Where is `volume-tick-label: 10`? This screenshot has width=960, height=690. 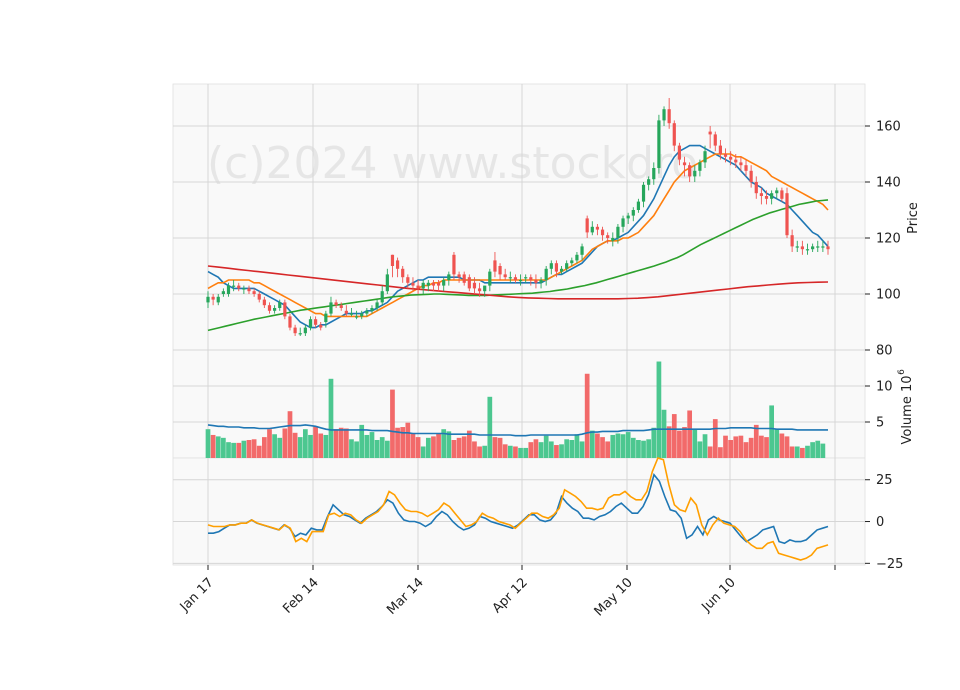 volume-tick-label: 10 is located at coordinates (884, 387).